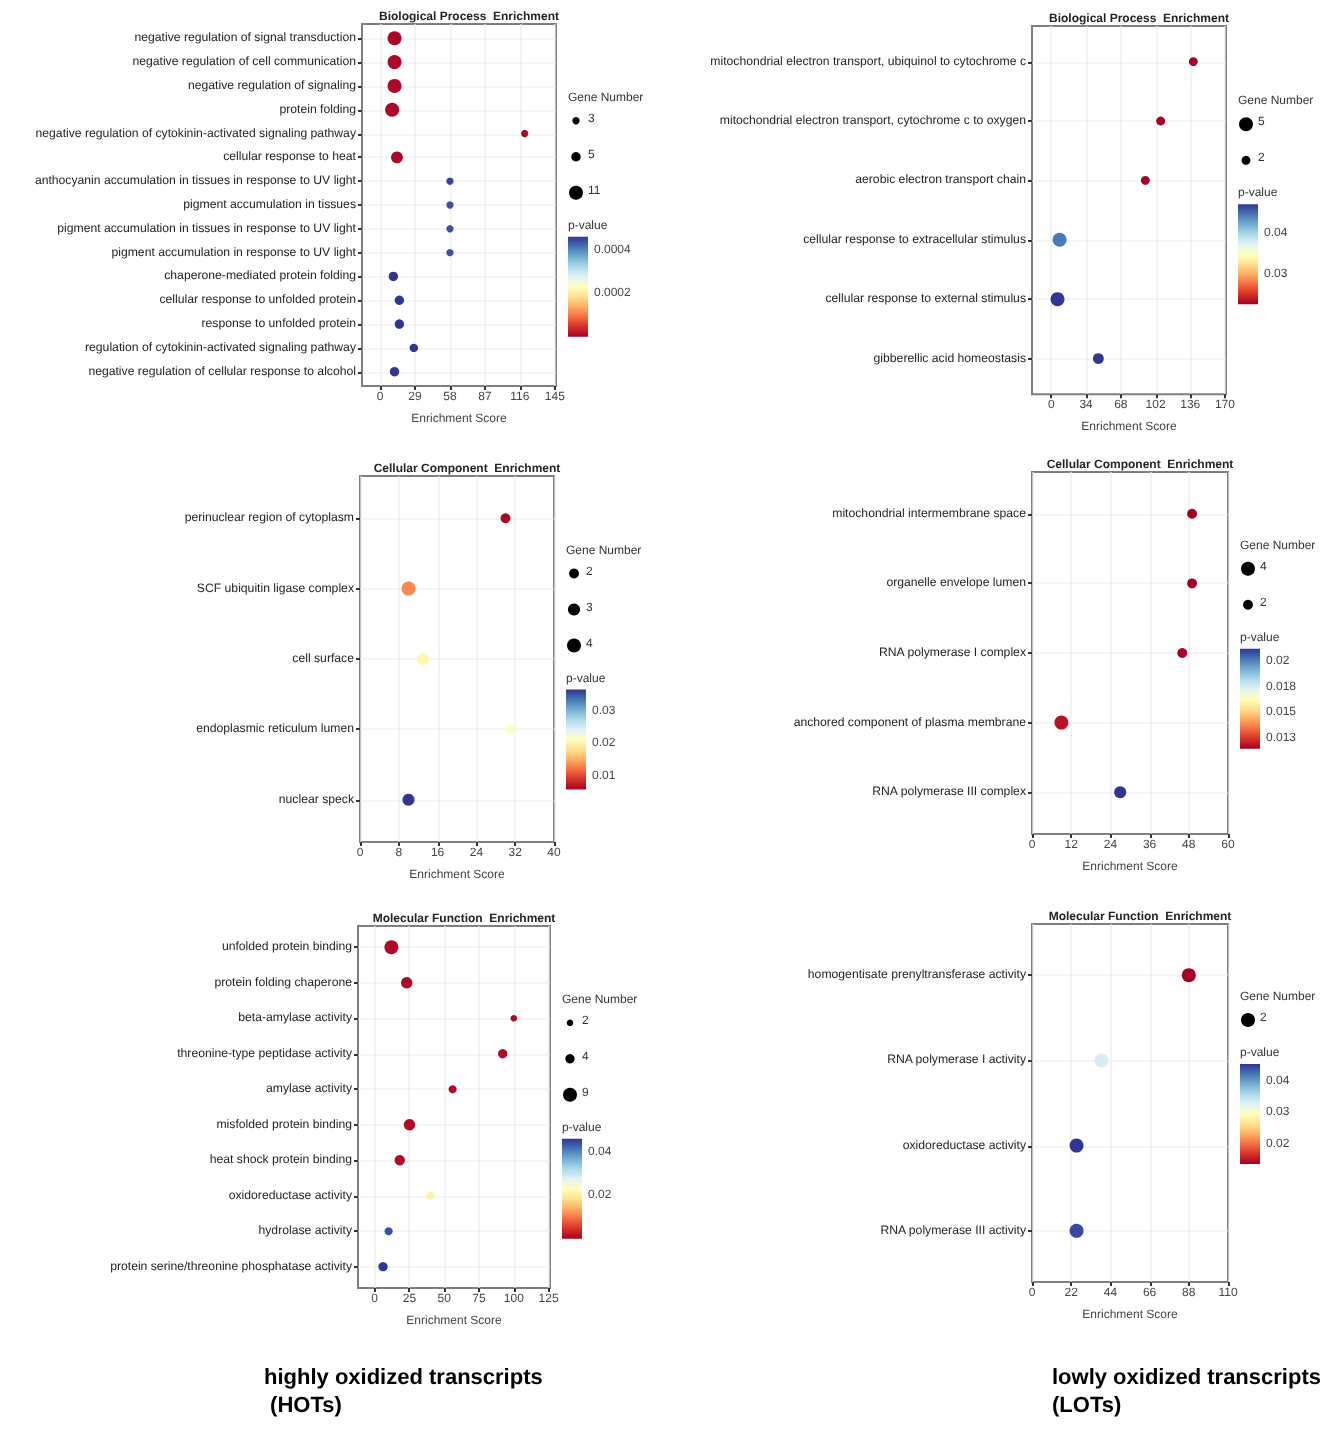 The height and width of the screenshot is (1436, 1338). Describe the element at coordinates (1190, 1392) in the screenshot. I see `text: lowly oxidized transcripts (LOTs)` at that location.